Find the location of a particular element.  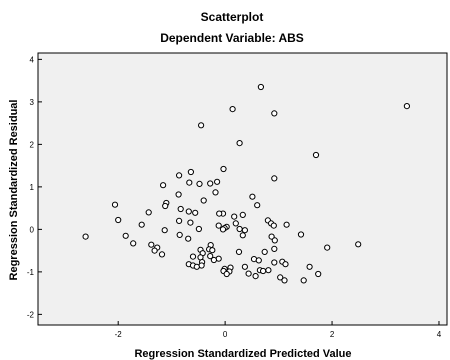

chart-subtitle: Dependent Variable: ABS is located at coordinates (232, 38).